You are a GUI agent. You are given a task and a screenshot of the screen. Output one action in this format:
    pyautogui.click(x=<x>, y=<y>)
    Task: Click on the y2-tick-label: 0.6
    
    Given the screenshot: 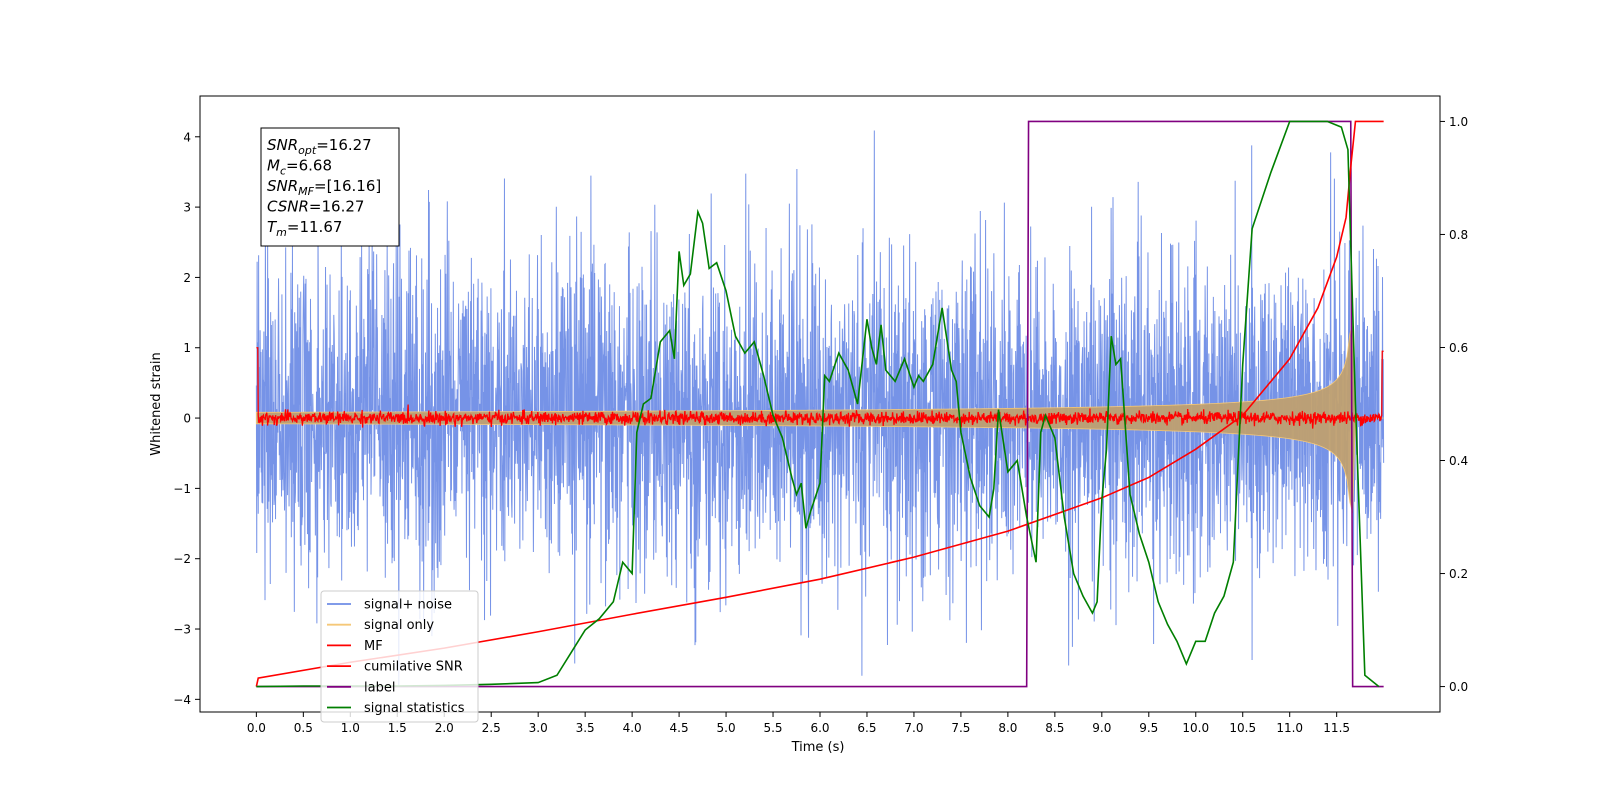 What is the action you would take?
    pyautogui.click(x=1458, y=348)
    